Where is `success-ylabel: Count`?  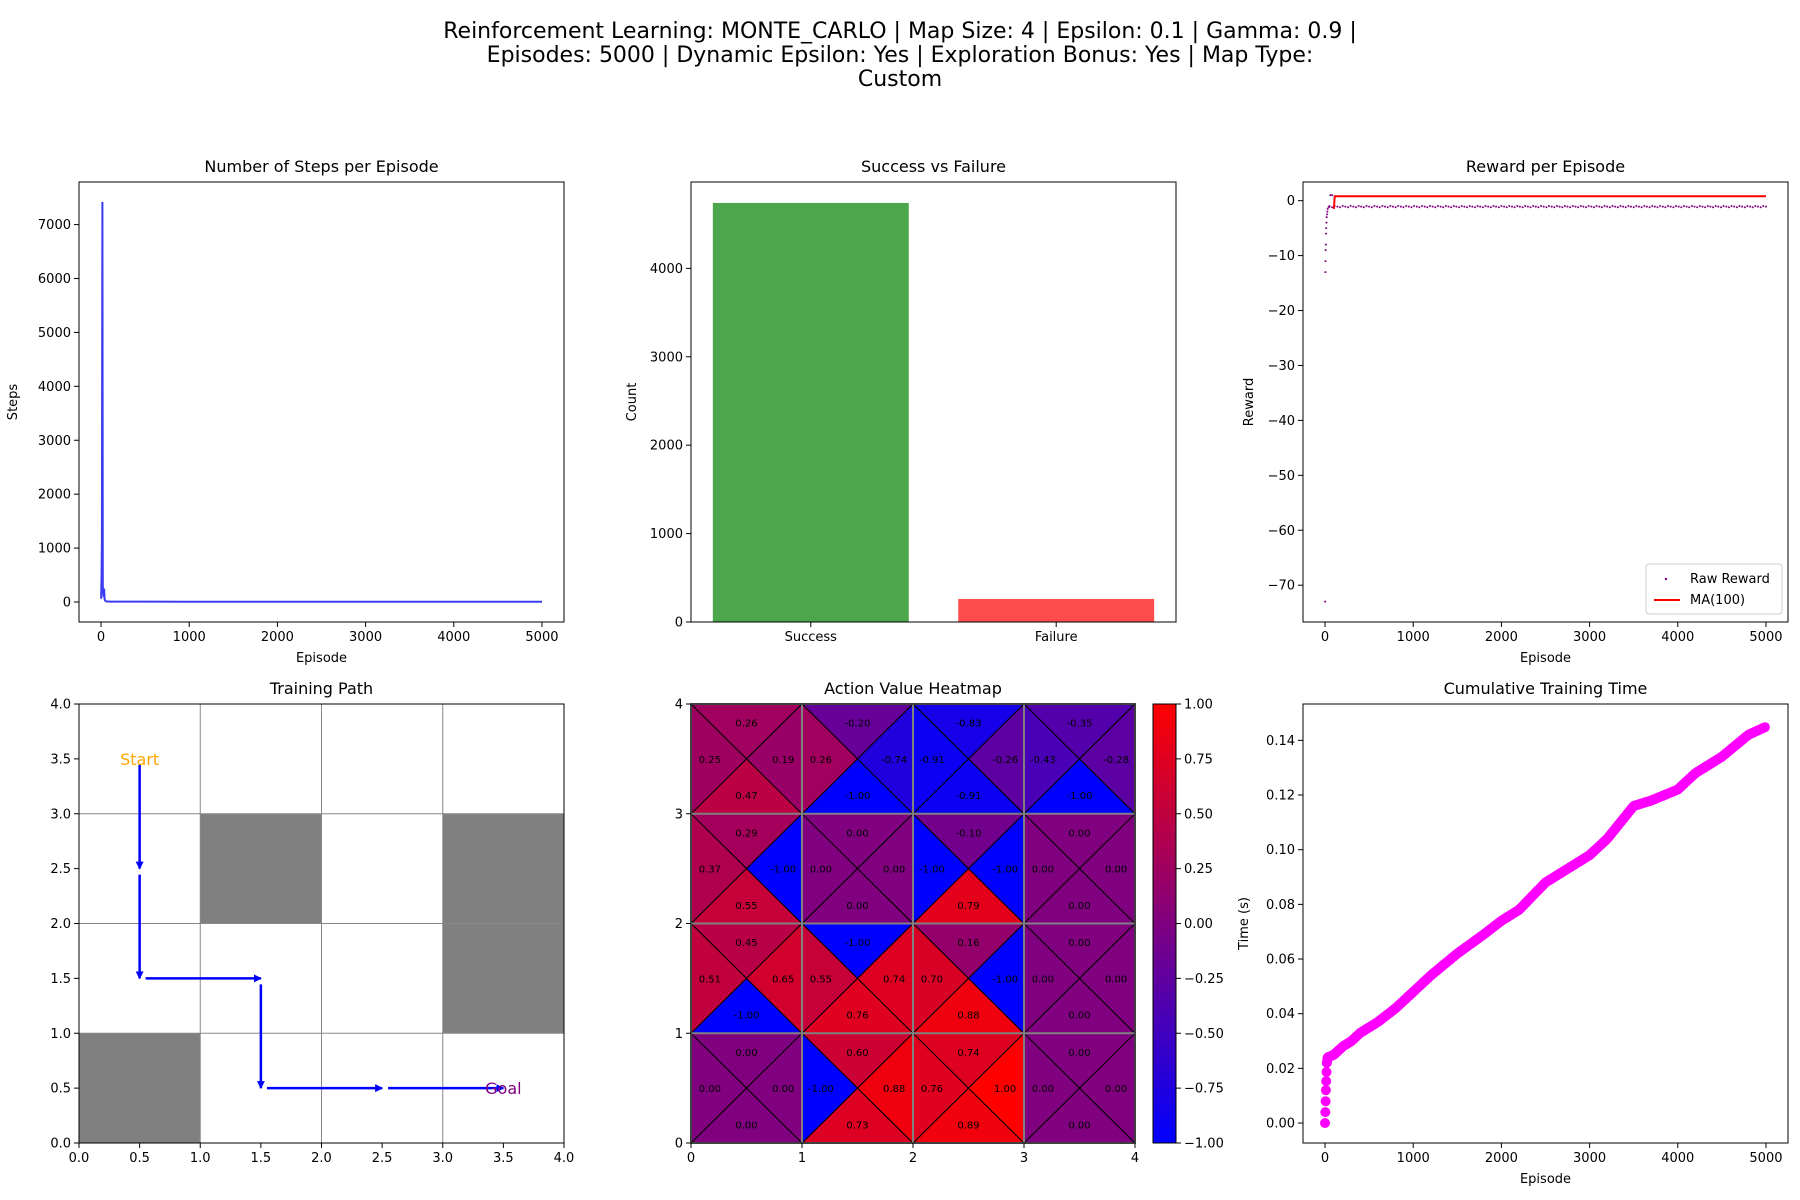 success-ylabel: Count is located at coordinates (632, 402).